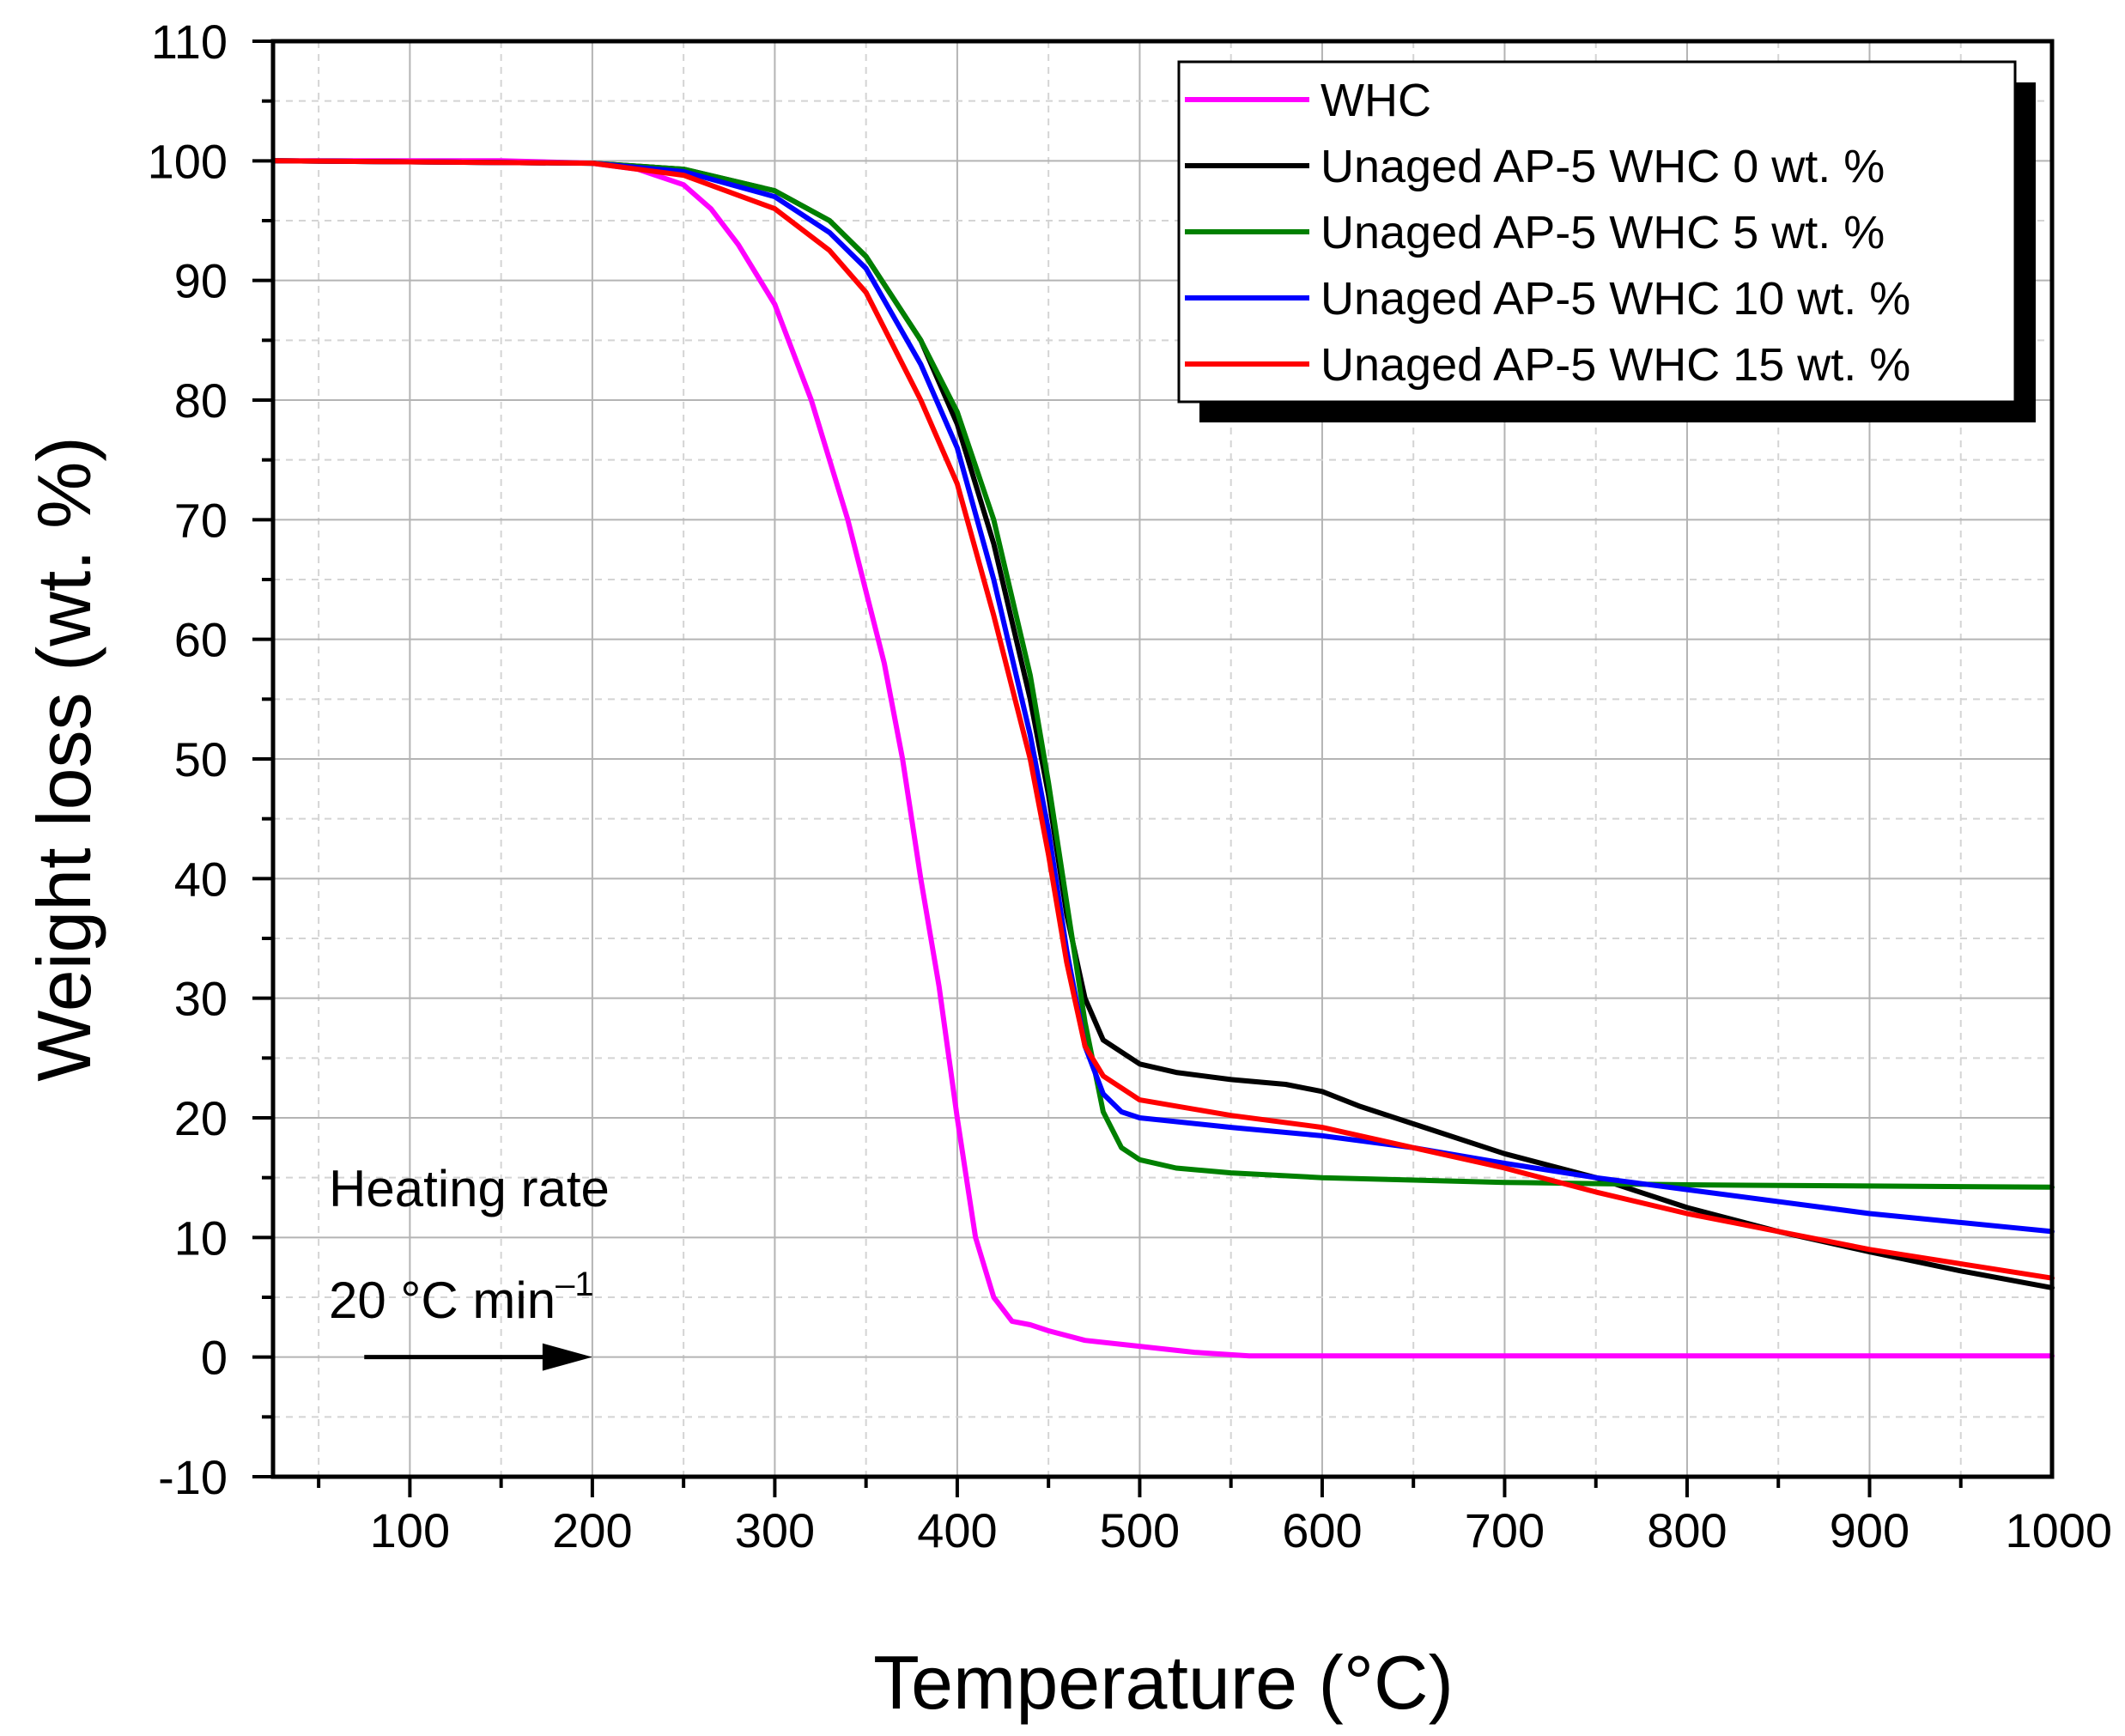 The height and width of the screenshot is (1736, 2125). I want to click on annotation-rate: 20 °C min, so click(442, 1300).